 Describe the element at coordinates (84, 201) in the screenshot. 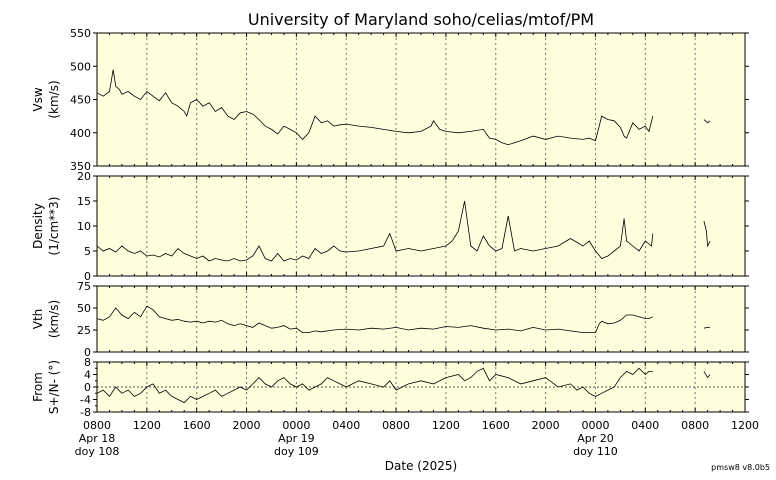

I see `y-tick-label: 15` at that location.